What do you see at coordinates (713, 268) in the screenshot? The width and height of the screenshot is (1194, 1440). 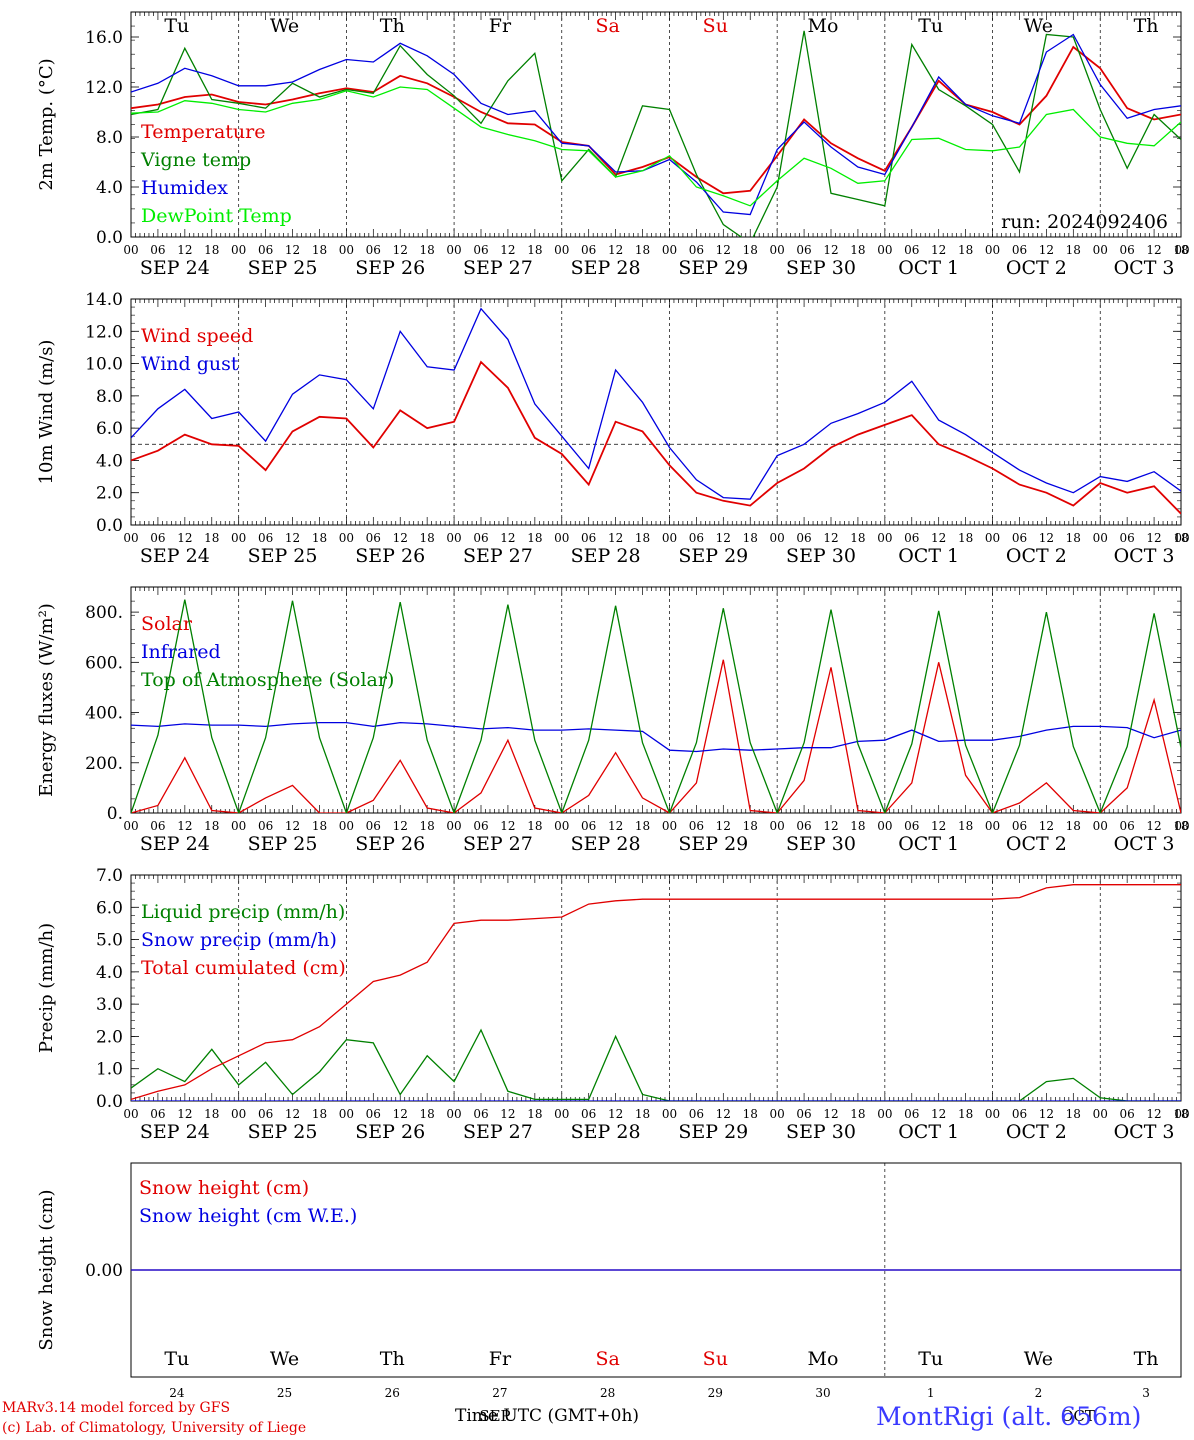 I see `date-label: SEP 29` at bounding box center [713, 268].